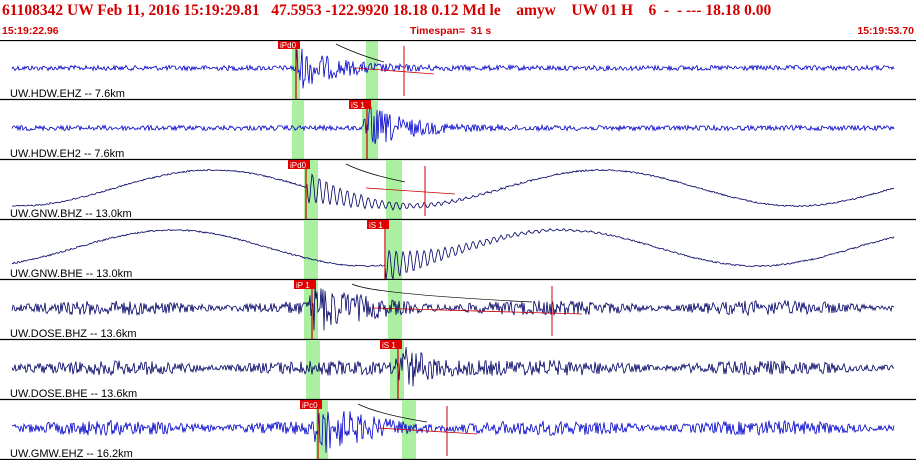  What do you see at coordinates (451, 31) in the screenshot?
I see `timespan-label: Timespan= 31 s` at bounding box center [451, 31].